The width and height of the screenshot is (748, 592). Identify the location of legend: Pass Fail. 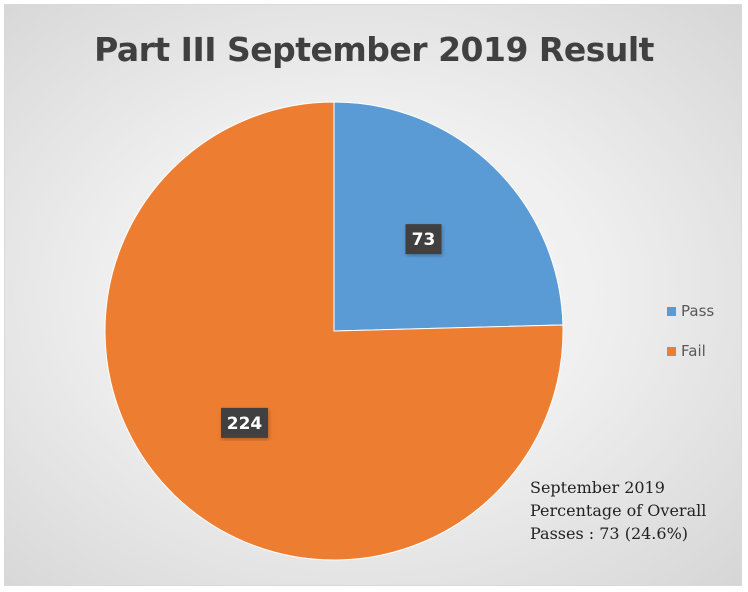
(702, 340).